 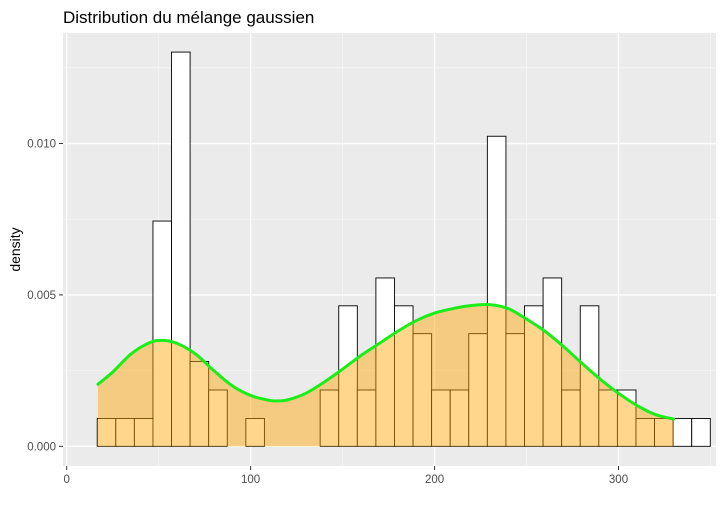 I want to click on x-tick-label: 0, so click(x=66, y=480).